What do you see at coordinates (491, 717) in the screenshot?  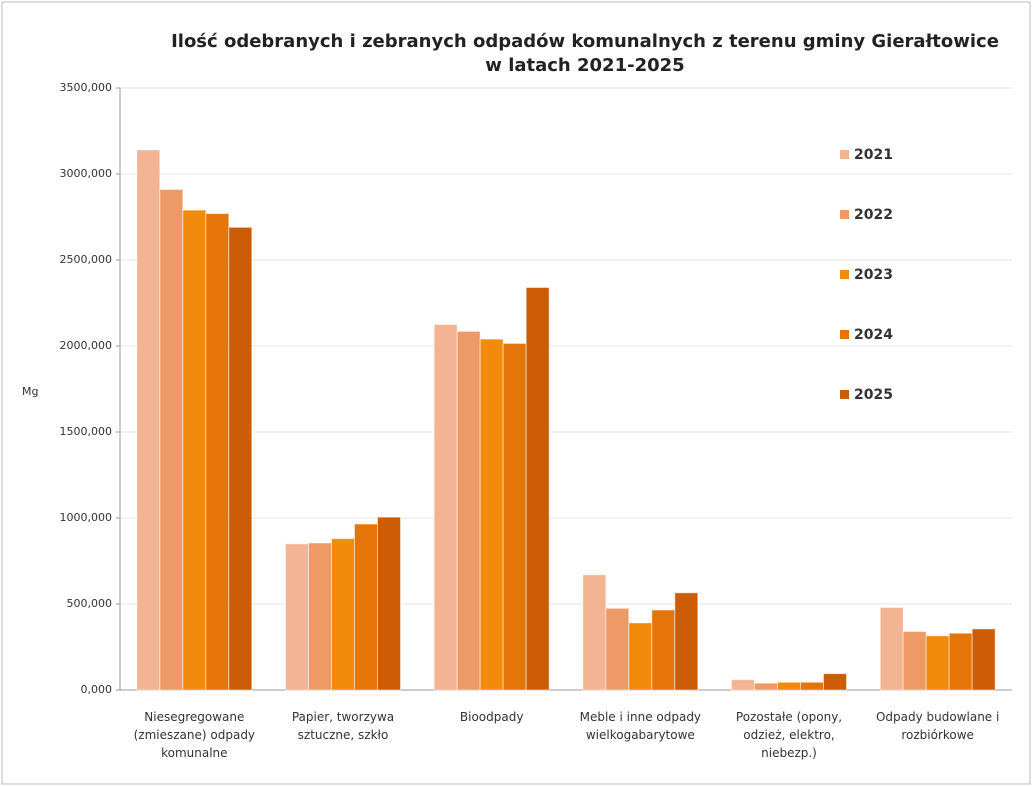 I see `x-tick-label: Bioodpady` at bounding box center [491, 717].